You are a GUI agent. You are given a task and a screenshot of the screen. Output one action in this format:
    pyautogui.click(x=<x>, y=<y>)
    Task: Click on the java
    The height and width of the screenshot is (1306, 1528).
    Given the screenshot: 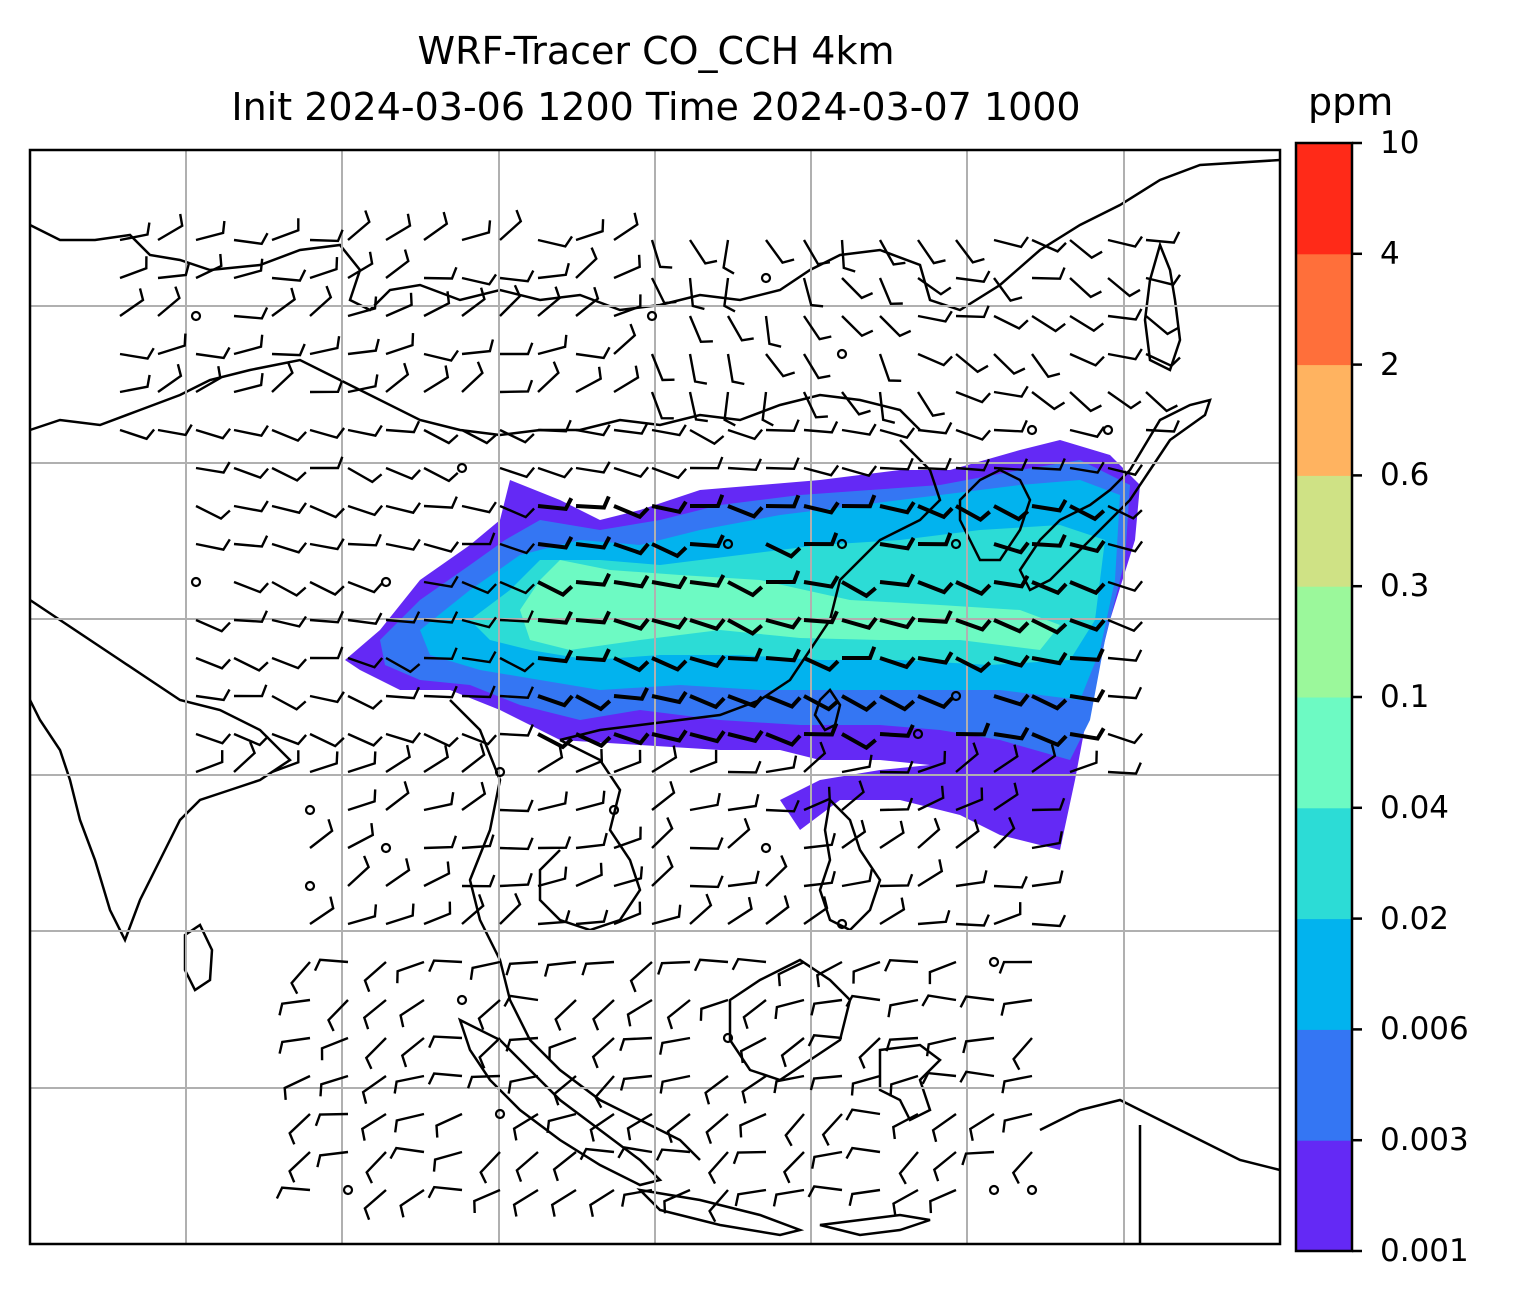 What is the action you would take?
    pyautogui.click(x=720, y=1212)
    